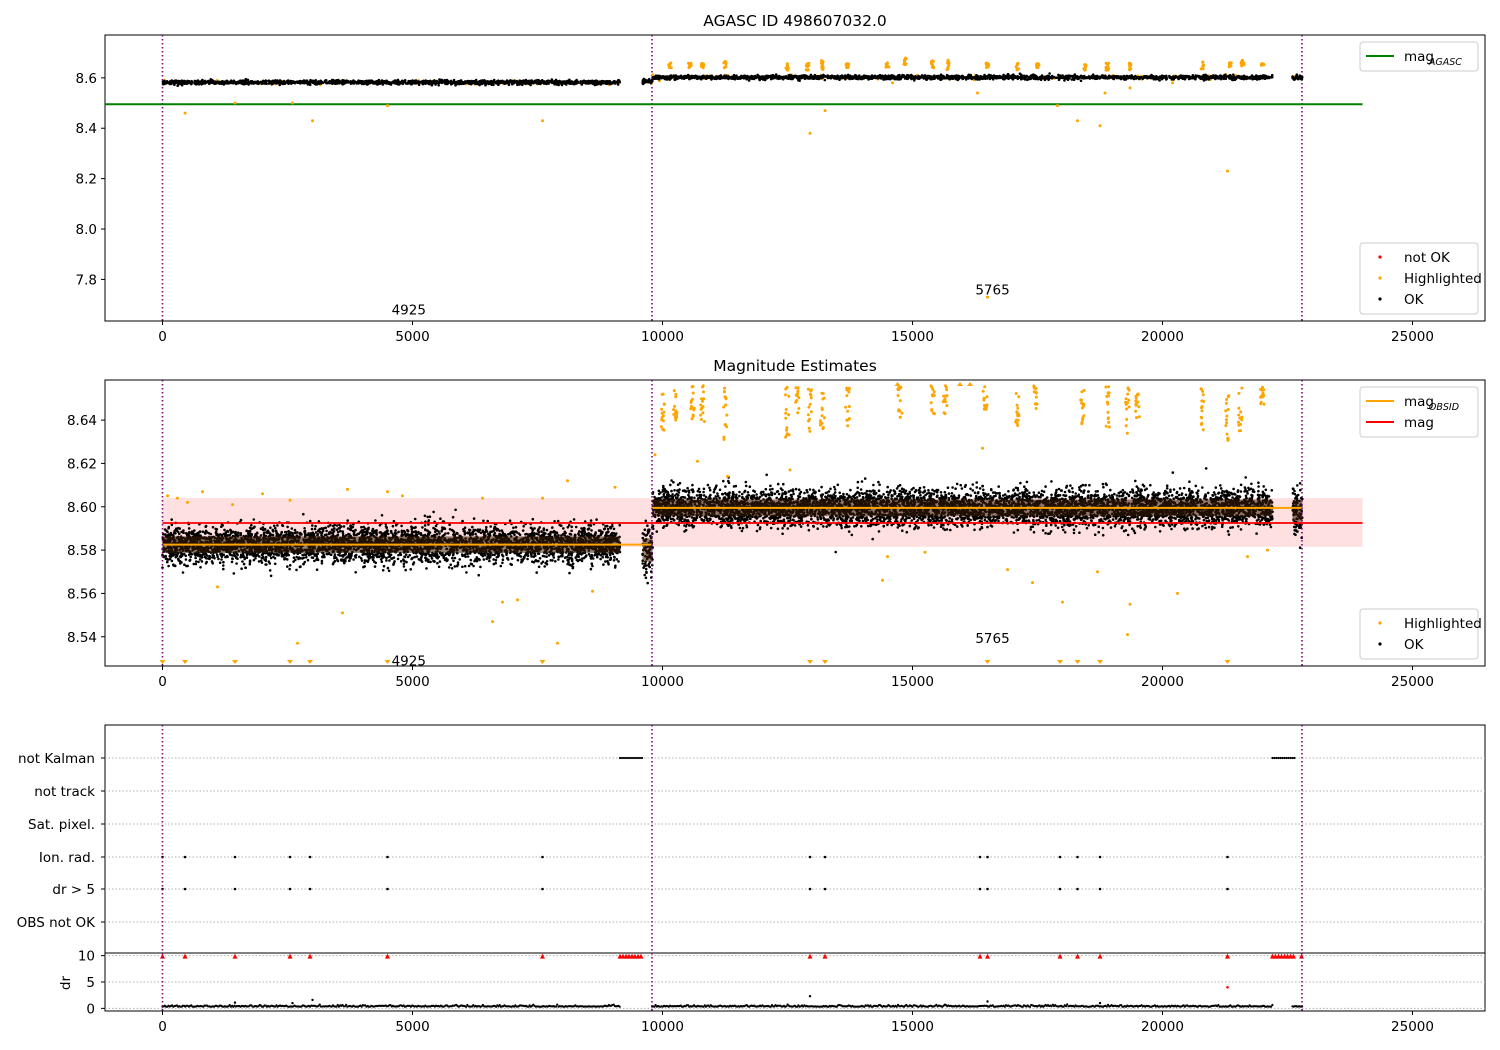 Image resolution: width=1500 pixels, height=1050 pixels. Describe the element at coordinates (412, 337) in the screenshot. I see `agasc-xtick-label: 5000` at that location.